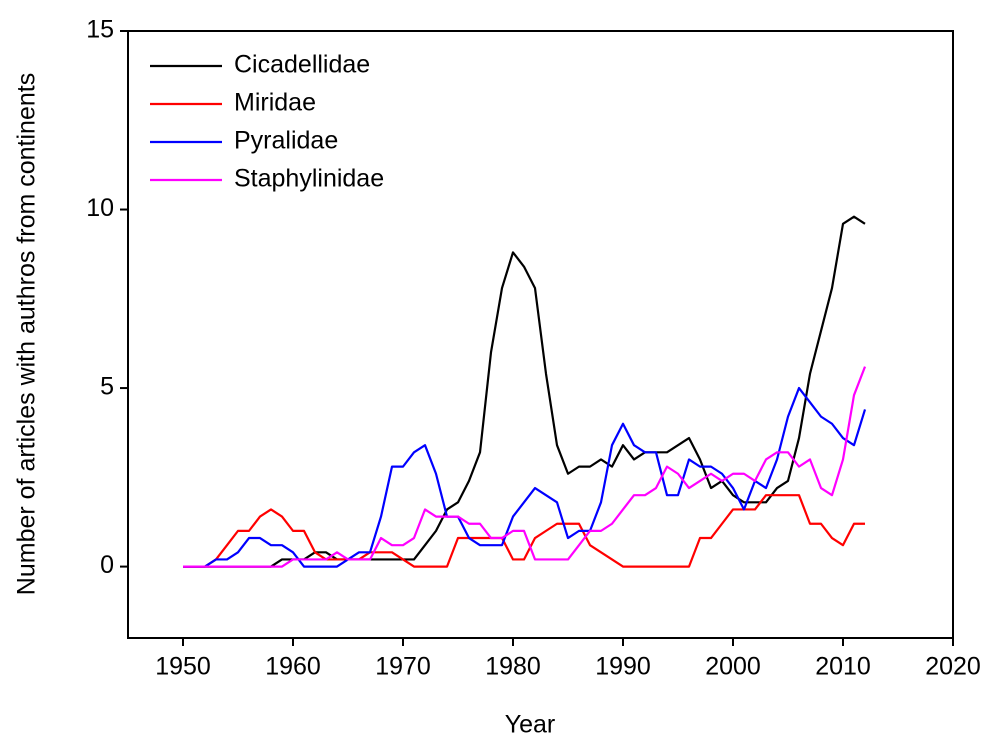 The width and height of the screenshot is (992, 742). What do you see at coordinates (183, 667) in the screenshot?
I see `x-tick-label: 1950` at bounding box center [183, 667].